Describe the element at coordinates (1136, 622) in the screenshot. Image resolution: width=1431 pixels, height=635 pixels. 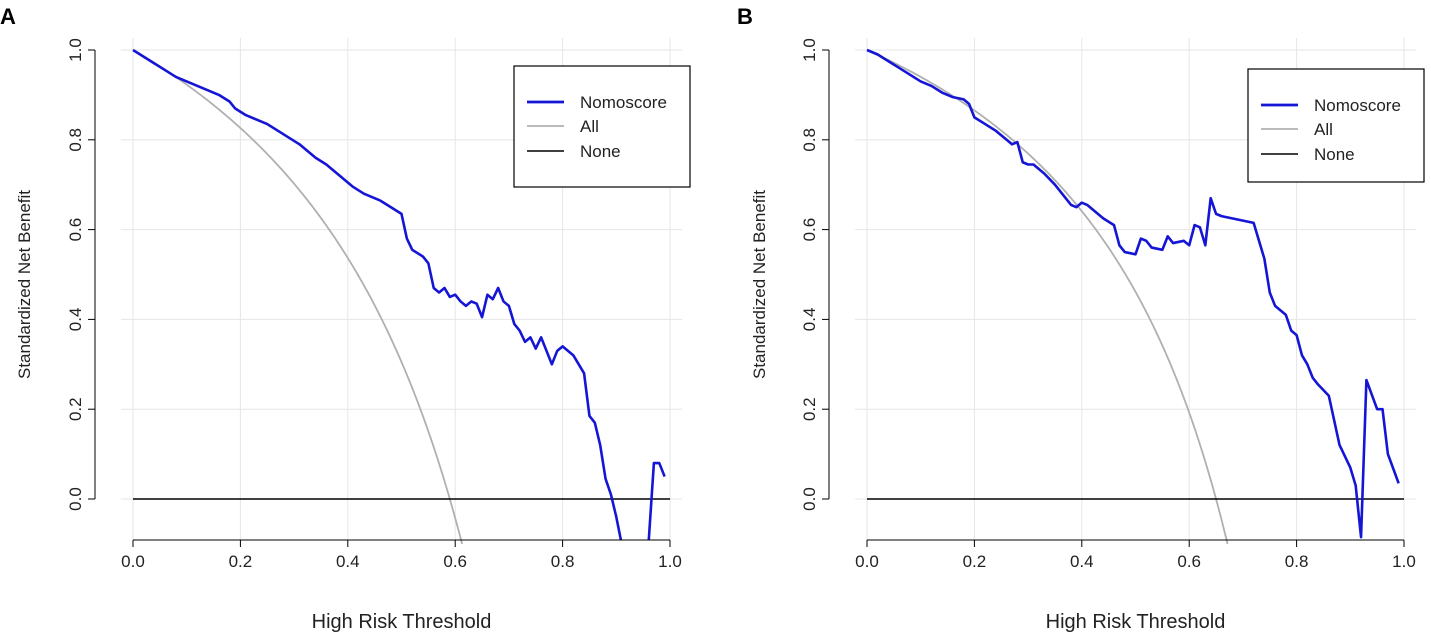
I see `panel-b-x-axis-title: High Risk Threshold` at that location.